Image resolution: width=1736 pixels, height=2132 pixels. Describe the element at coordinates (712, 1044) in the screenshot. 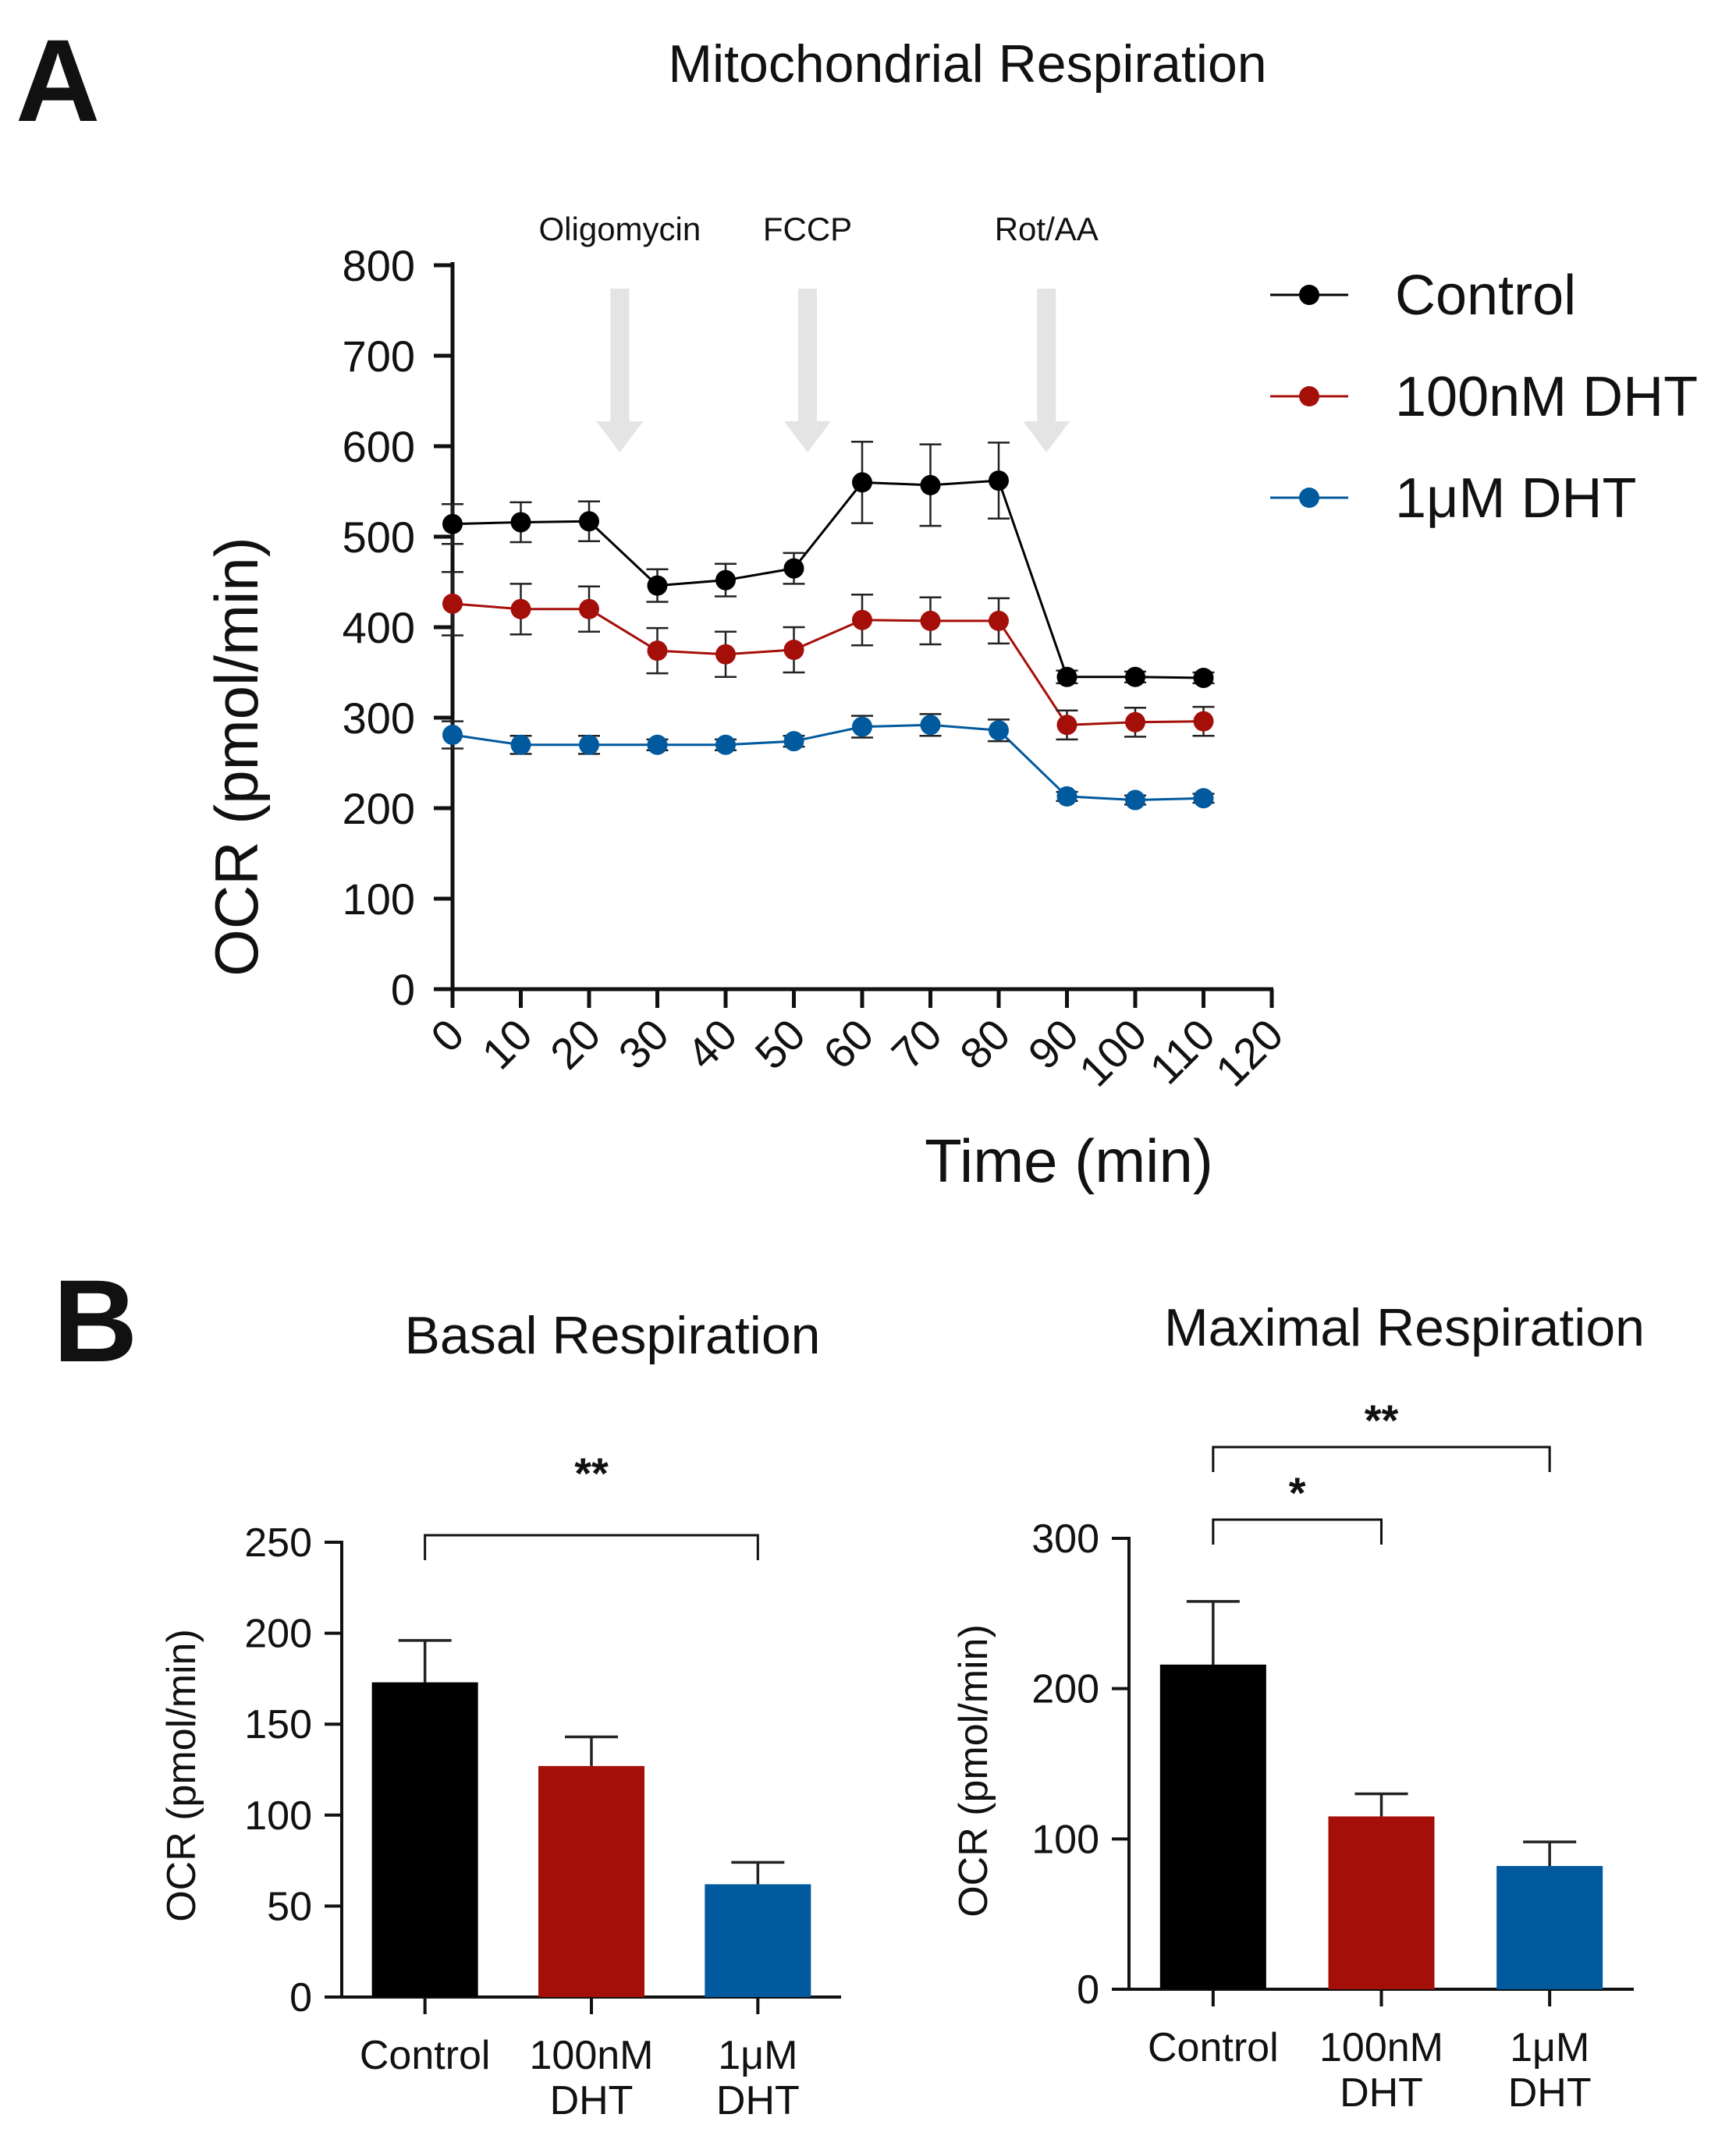

I see `x-tick-label: 40` at that location.